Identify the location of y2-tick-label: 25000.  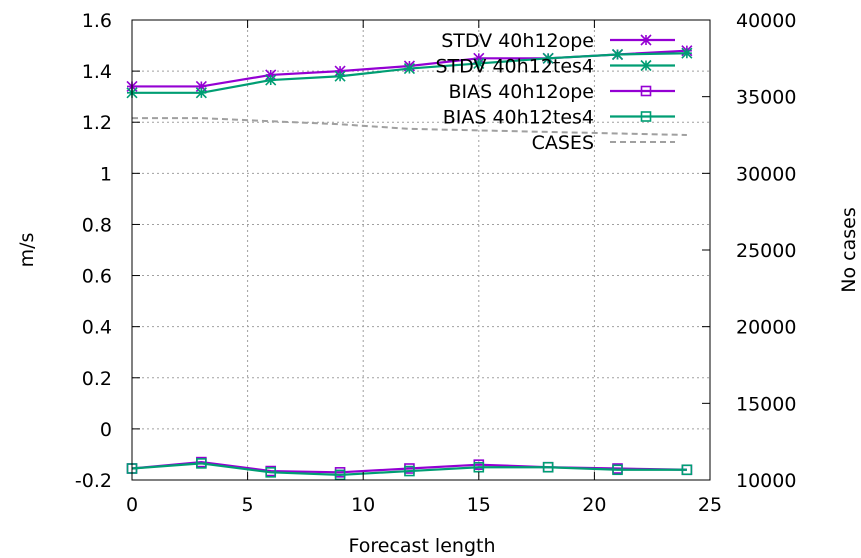
(766, 251).